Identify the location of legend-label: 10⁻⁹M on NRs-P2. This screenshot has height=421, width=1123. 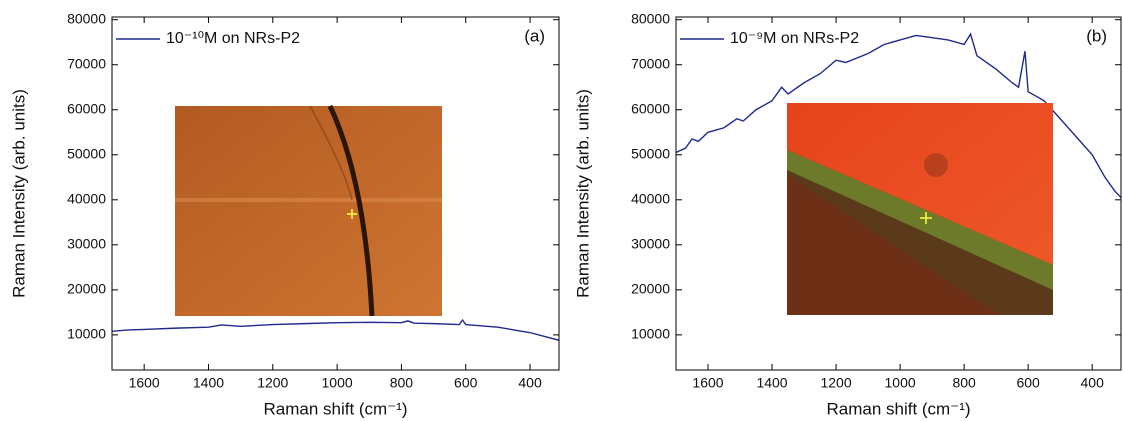
(794, 38).